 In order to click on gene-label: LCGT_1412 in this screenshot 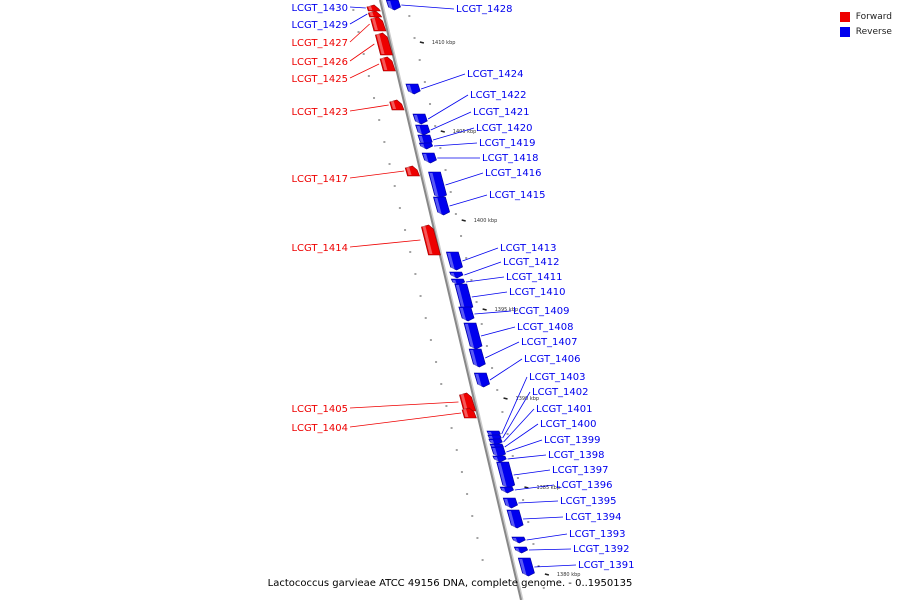, I will do `click(531, 262)`.